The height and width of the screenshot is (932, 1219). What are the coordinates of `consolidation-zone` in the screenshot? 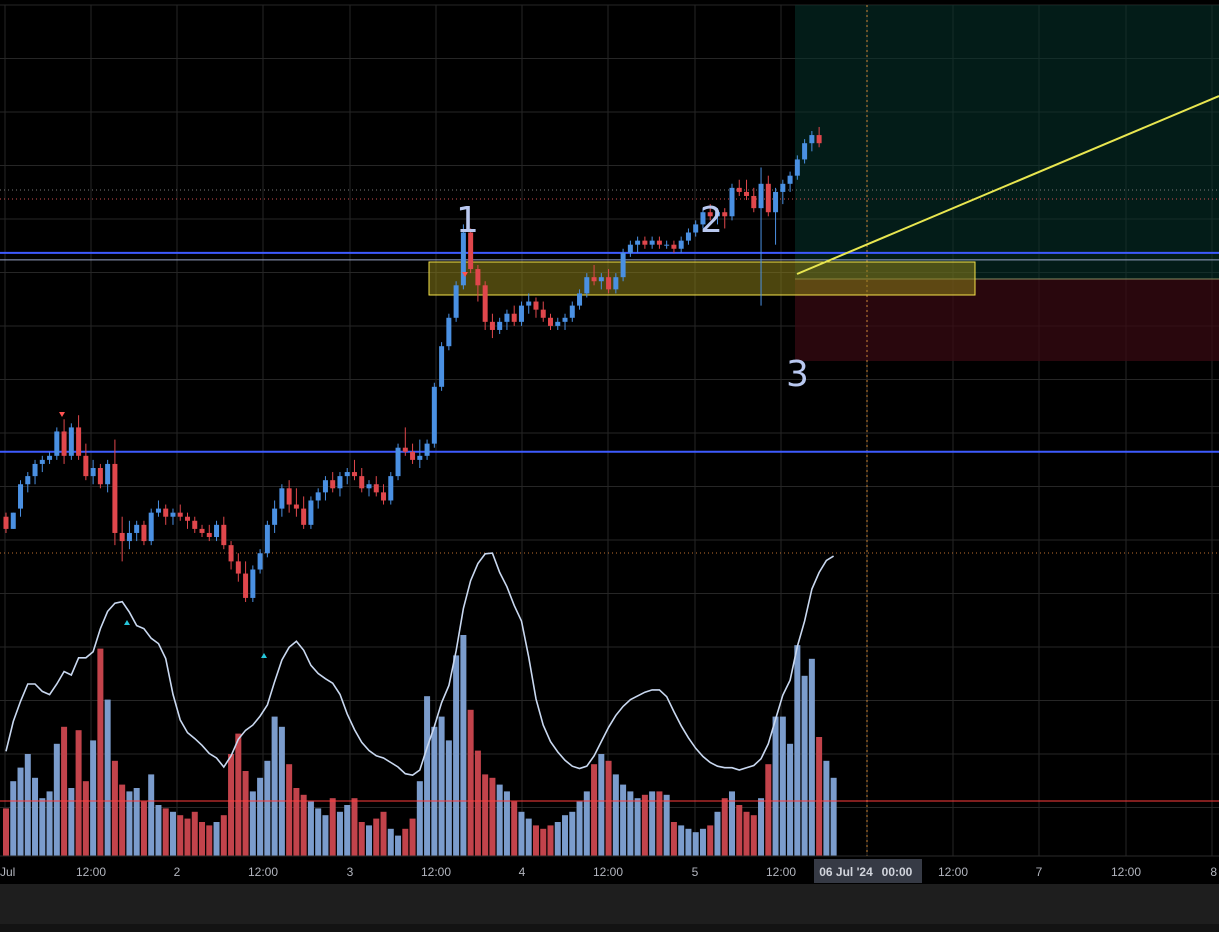 It's located at (702, 278).